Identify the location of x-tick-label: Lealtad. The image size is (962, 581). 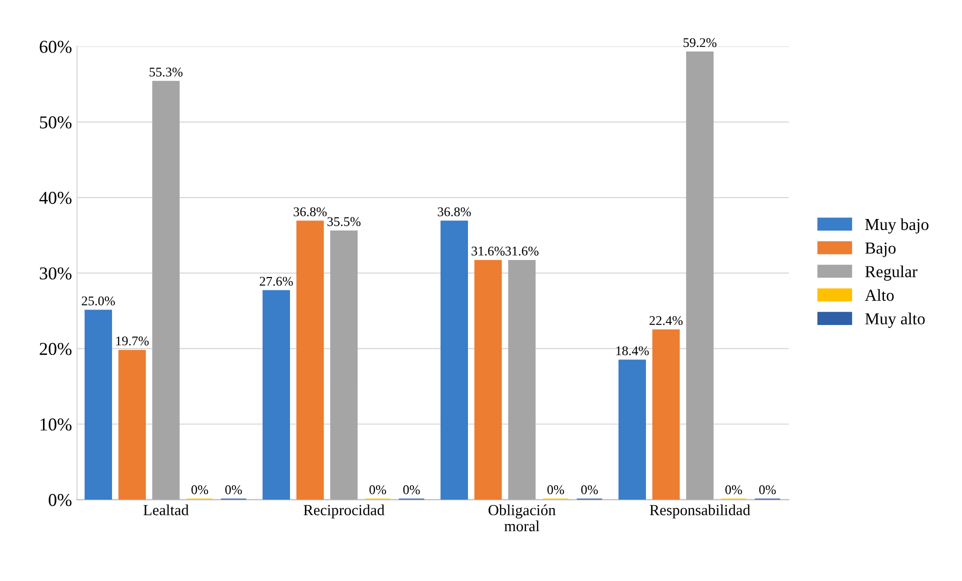
(166, 510).